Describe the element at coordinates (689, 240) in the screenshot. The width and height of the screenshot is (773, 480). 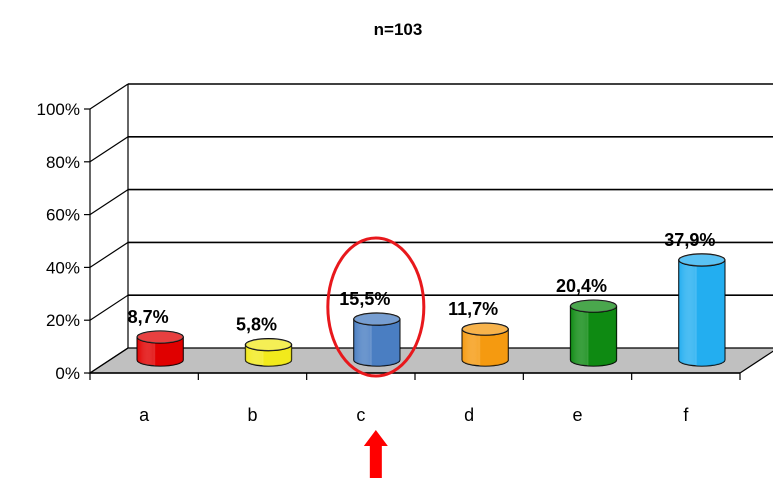
I see `data-label: 37,9%` at that location.